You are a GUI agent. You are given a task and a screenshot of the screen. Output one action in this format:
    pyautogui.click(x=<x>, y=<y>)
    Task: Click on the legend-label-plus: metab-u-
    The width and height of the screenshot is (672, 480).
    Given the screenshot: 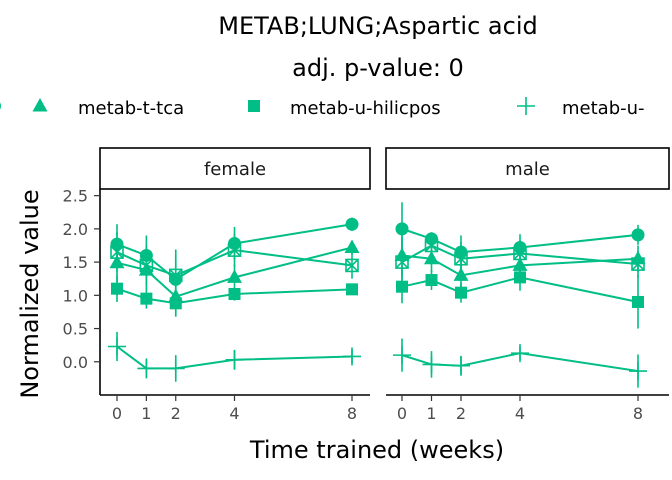 What is the action you would take?
    pyautogui.click(x=603, y=108)
    